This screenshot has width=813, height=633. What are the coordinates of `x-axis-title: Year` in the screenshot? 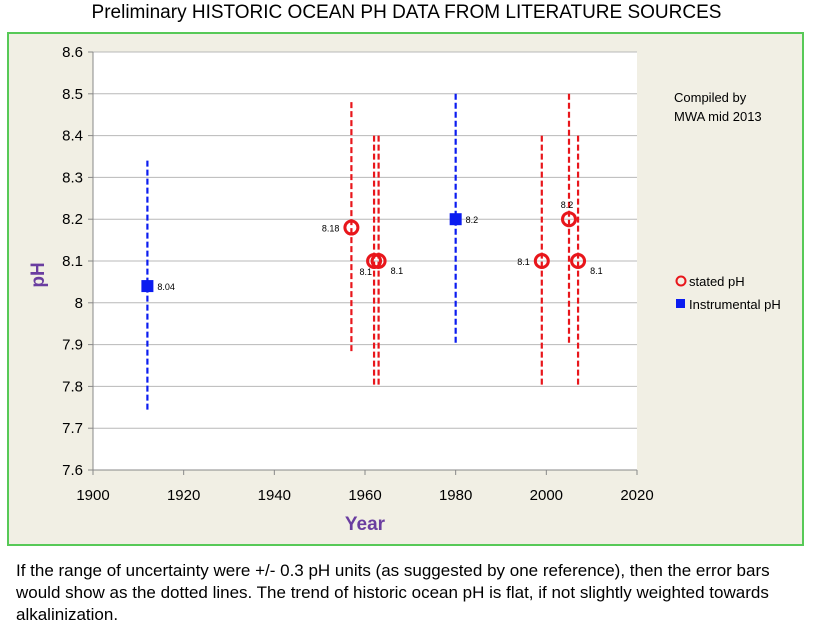 It's located at (365, 524).